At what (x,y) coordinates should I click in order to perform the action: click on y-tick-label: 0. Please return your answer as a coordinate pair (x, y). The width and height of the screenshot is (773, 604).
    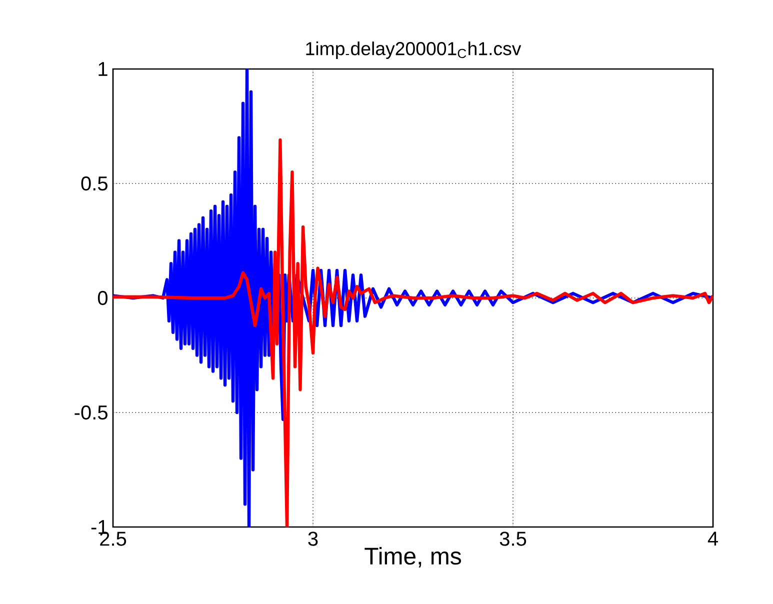
    Looking at the image, I should click on (103, 298).